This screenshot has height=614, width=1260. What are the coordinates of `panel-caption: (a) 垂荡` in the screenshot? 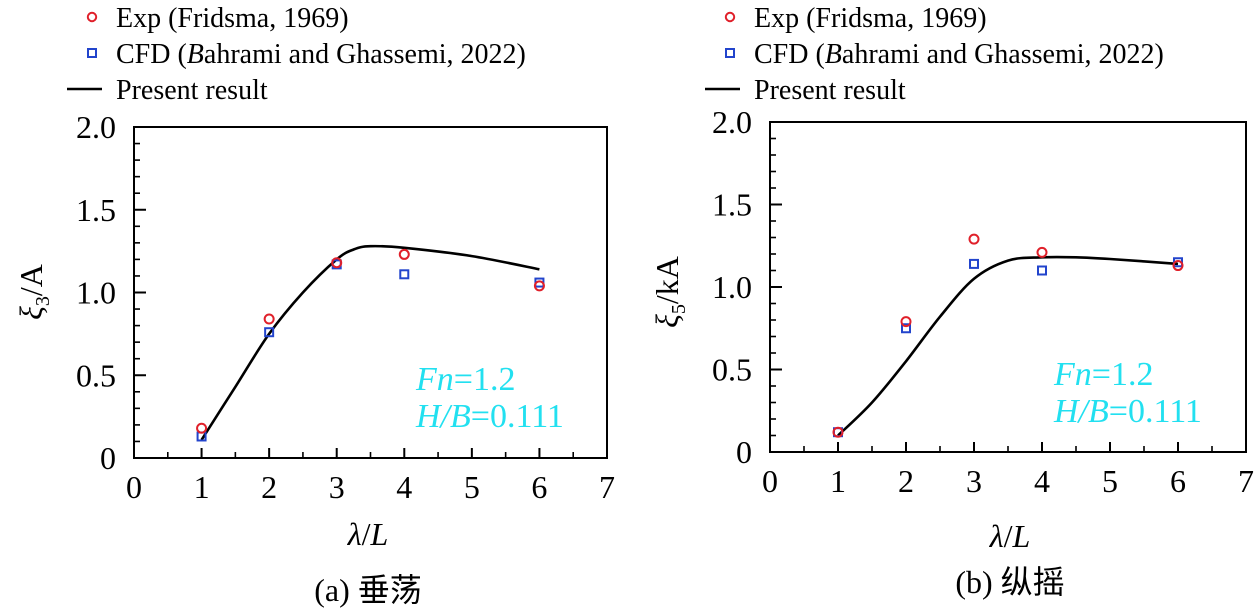 It's located at (368, 590).